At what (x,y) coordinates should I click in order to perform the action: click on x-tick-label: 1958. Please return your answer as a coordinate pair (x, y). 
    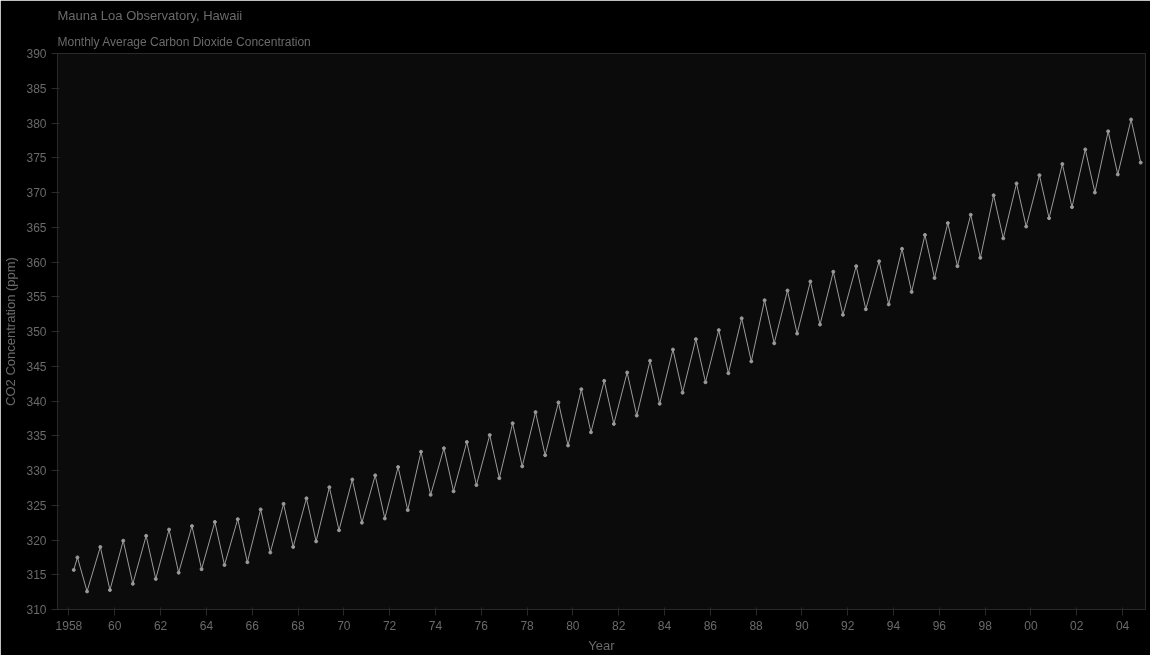
    Looking at the image, I should click on (69, 625).